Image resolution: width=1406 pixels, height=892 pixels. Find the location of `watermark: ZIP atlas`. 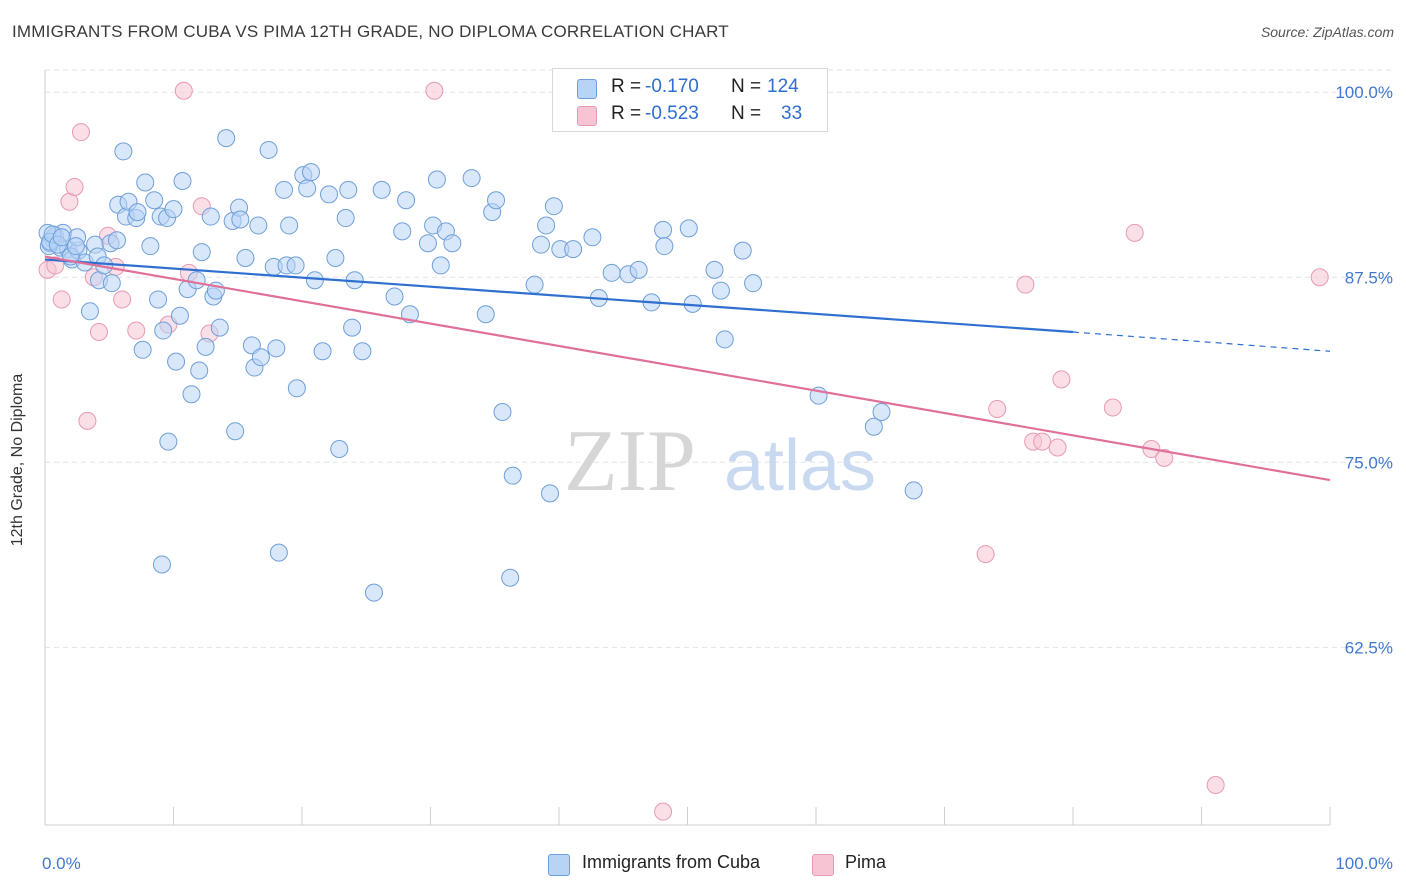

watermark: ZIP atlas is located at coordinates (720, 461).